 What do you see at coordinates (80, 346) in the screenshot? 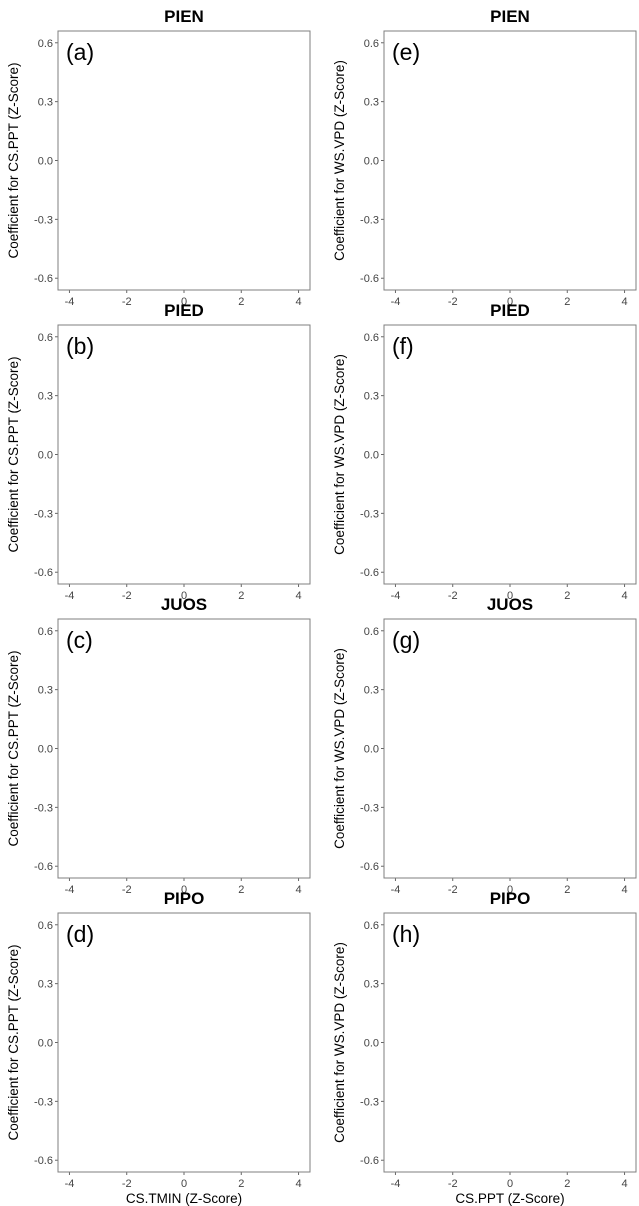
I see `panel-label: (b)` at bounding box center [80, 346].